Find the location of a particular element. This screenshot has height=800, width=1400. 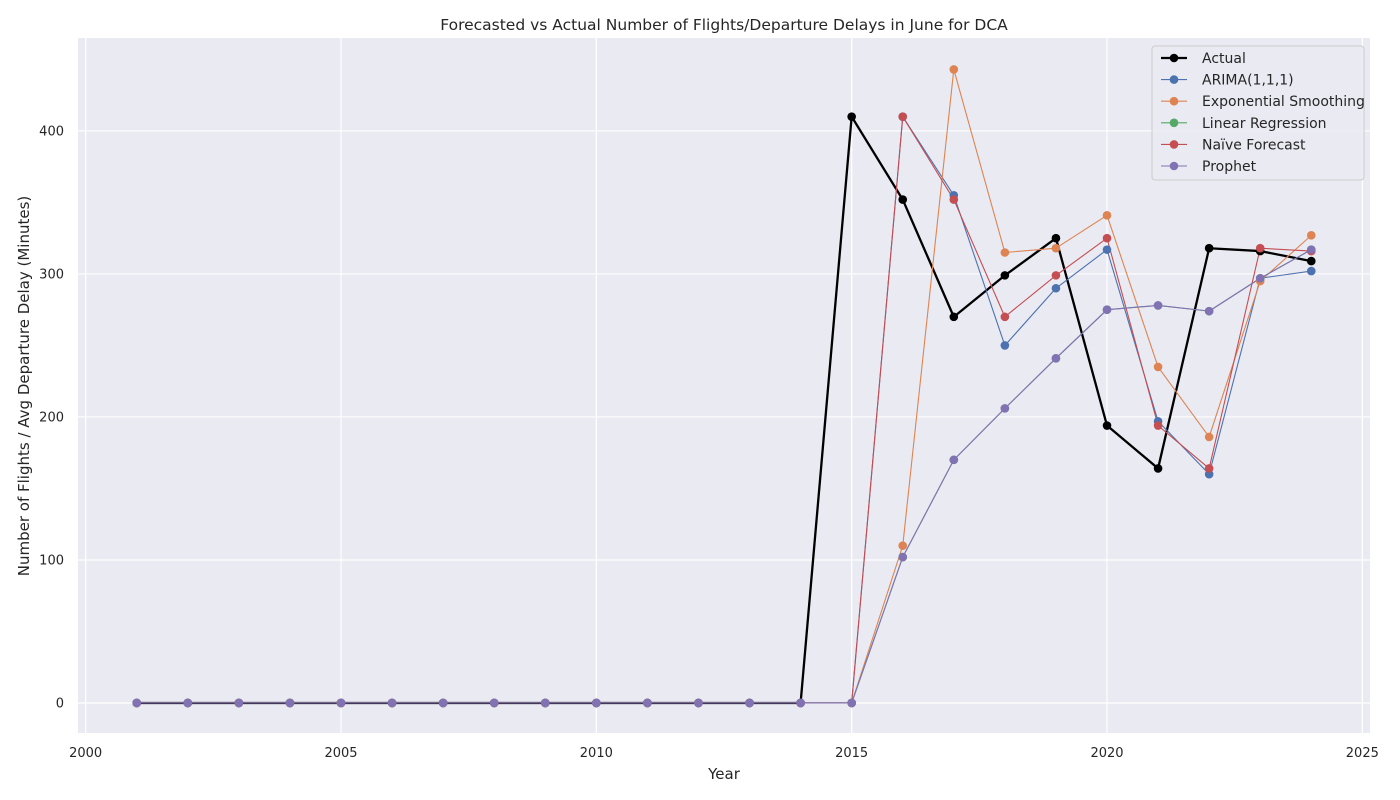

legend-marker-na-ve-forecast is located at coordinates (1174, 144).